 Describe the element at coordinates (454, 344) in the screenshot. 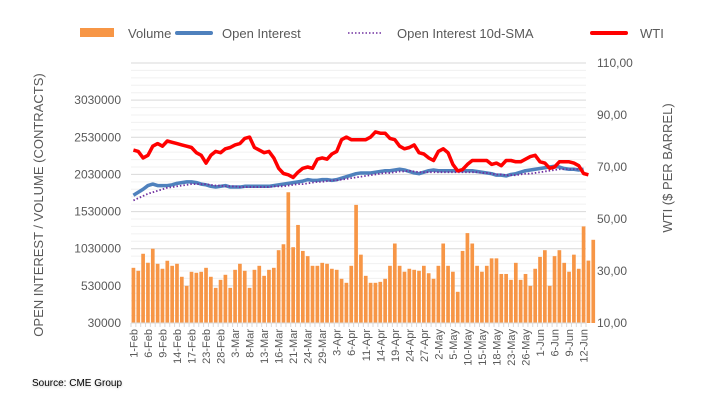

I see `x-tick-label: 5-May` at that location.